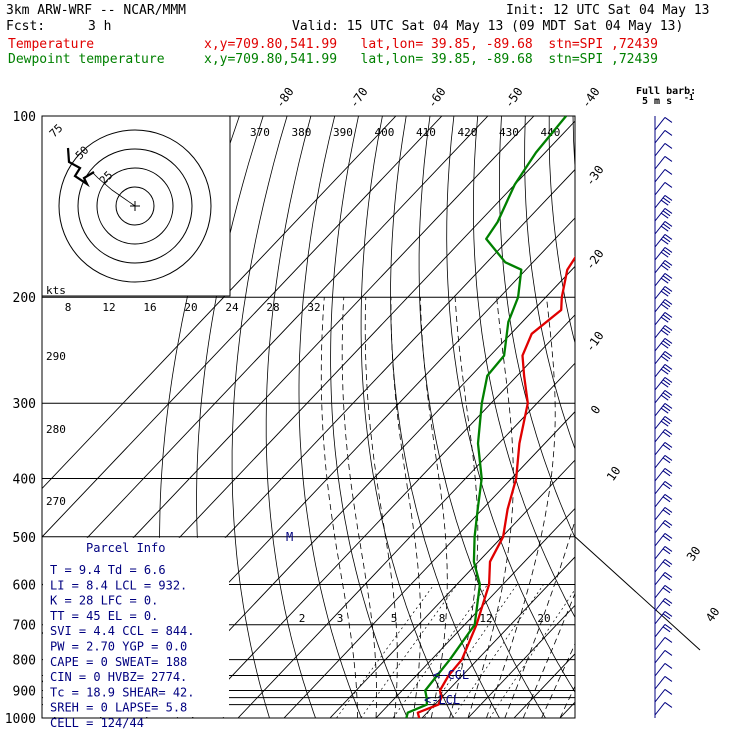 The height and width of the screenshot is (740, 740). Describe the element at coordinates (343, 132) in the screenshot. I see `theta-label: 390` at that location.